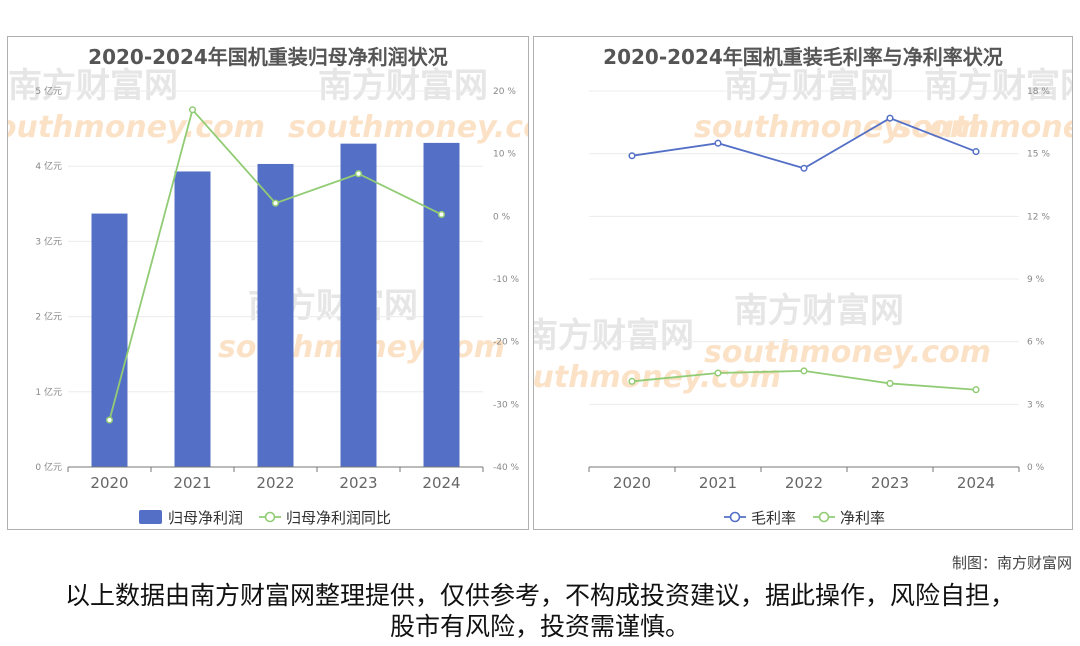 This screenshot has width=1080, height=646. What do you see at coordinates (890, 118) in the screenshot?
I see `gross-margin-point-2023` at bounding box center [890, 118].